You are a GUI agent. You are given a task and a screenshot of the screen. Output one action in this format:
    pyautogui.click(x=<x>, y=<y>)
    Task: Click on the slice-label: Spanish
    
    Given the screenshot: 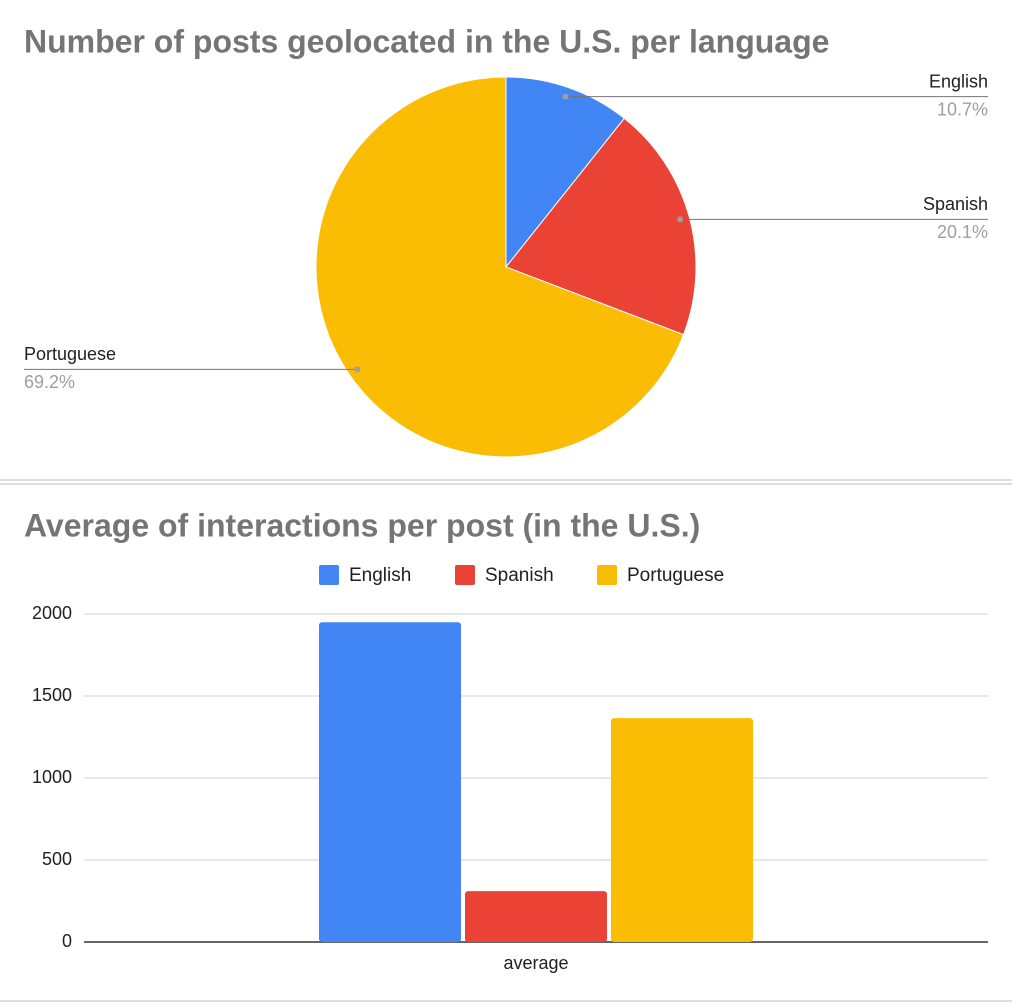 What is the action you would take?
    pyautogui.click(x=955, y=204)
    